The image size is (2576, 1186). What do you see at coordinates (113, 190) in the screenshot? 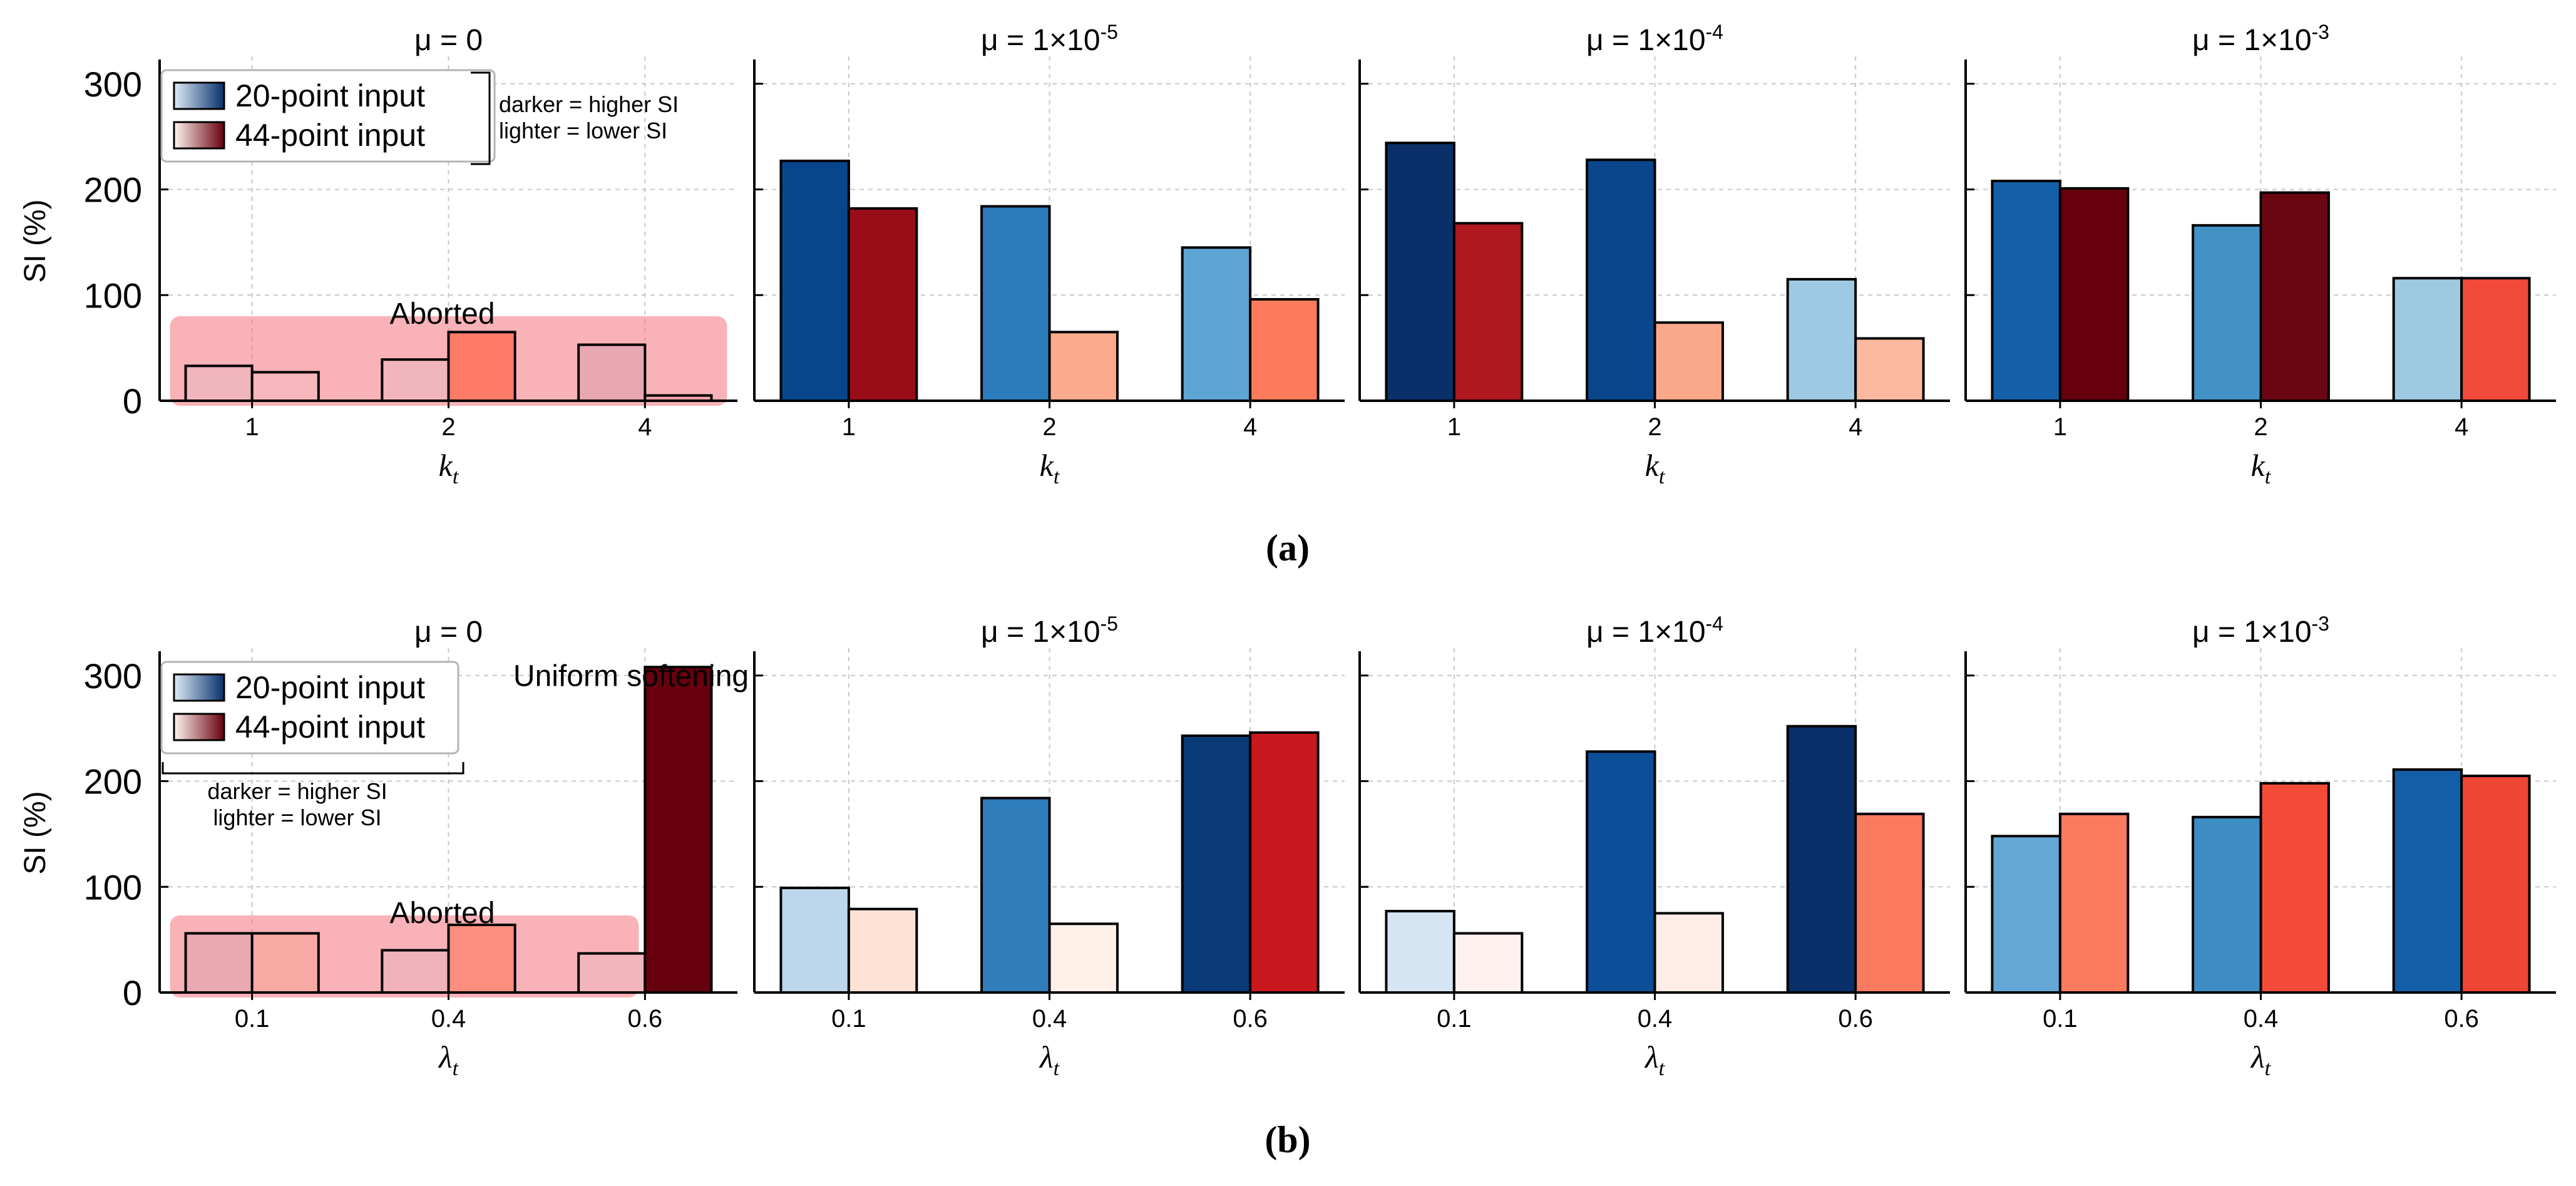
I see `y-tick-label: 200` at bounding box center [113, 190].